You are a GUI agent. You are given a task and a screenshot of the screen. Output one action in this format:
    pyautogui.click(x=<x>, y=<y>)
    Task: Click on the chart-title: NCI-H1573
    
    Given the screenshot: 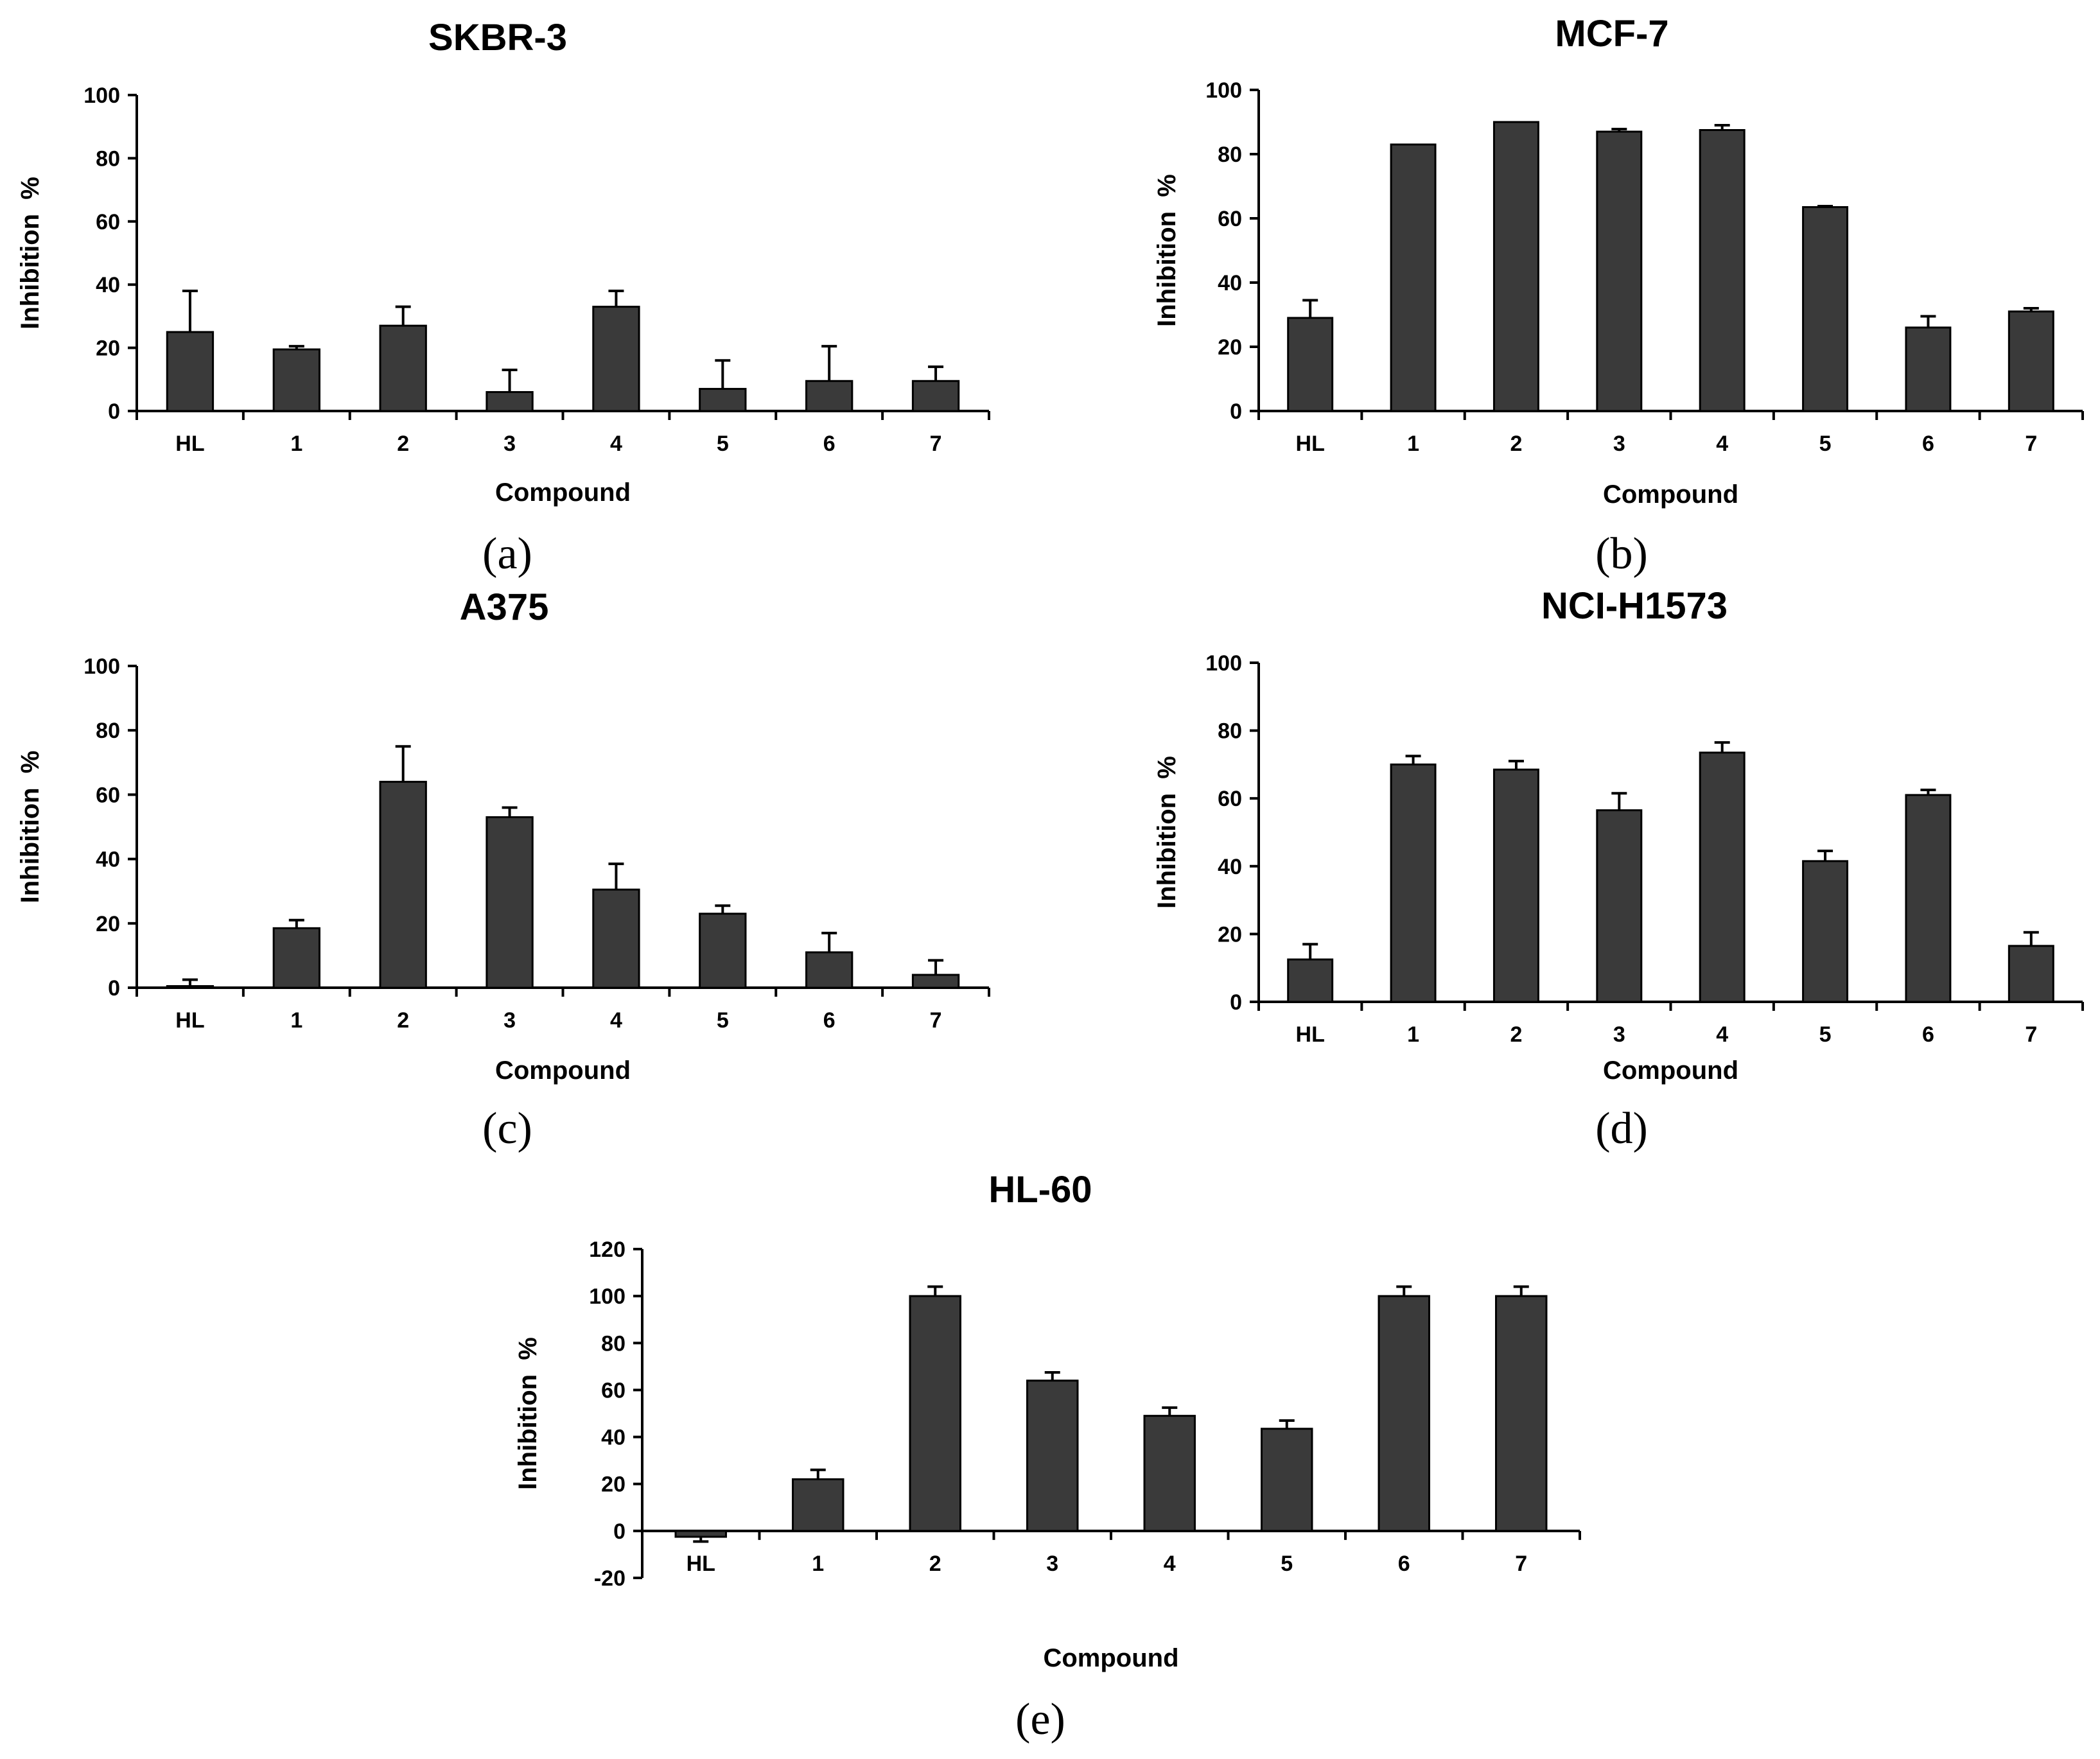 What is the action you would take?
    pyautogui.click(x=1635, y=606)
    